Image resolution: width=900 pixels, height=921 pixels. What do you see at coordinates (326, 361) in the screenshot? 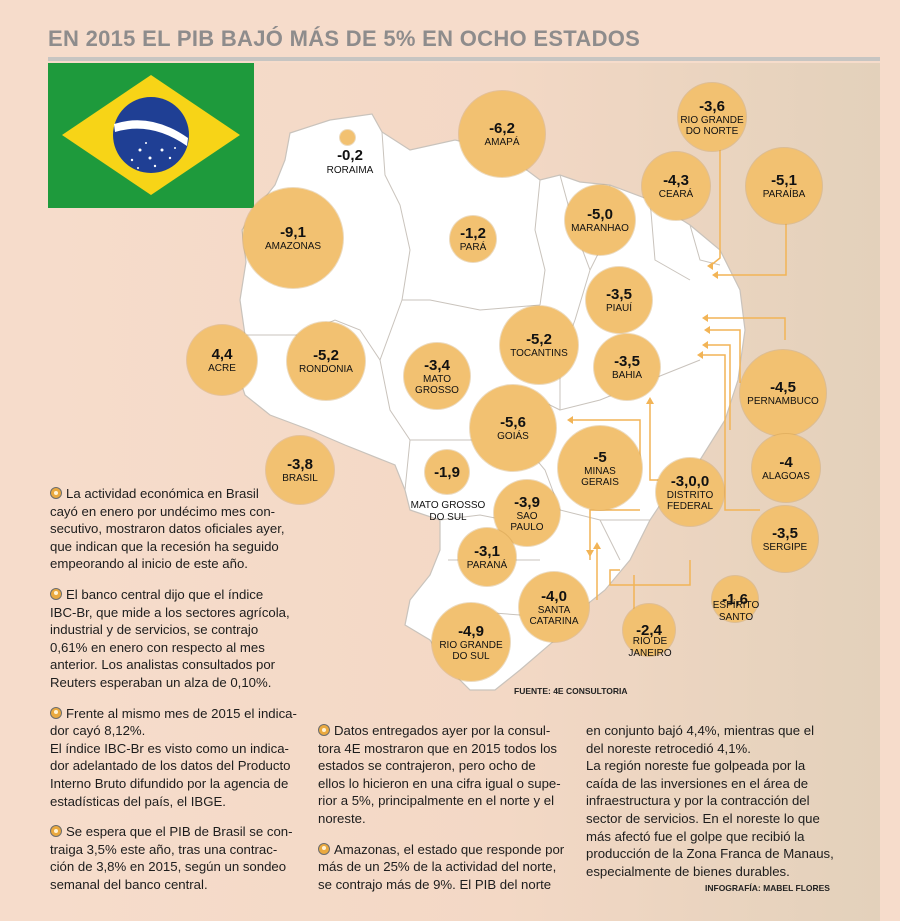
I see `rondonia-bubble: -5,2 RONDONIA` at bounding box center [326, 361].